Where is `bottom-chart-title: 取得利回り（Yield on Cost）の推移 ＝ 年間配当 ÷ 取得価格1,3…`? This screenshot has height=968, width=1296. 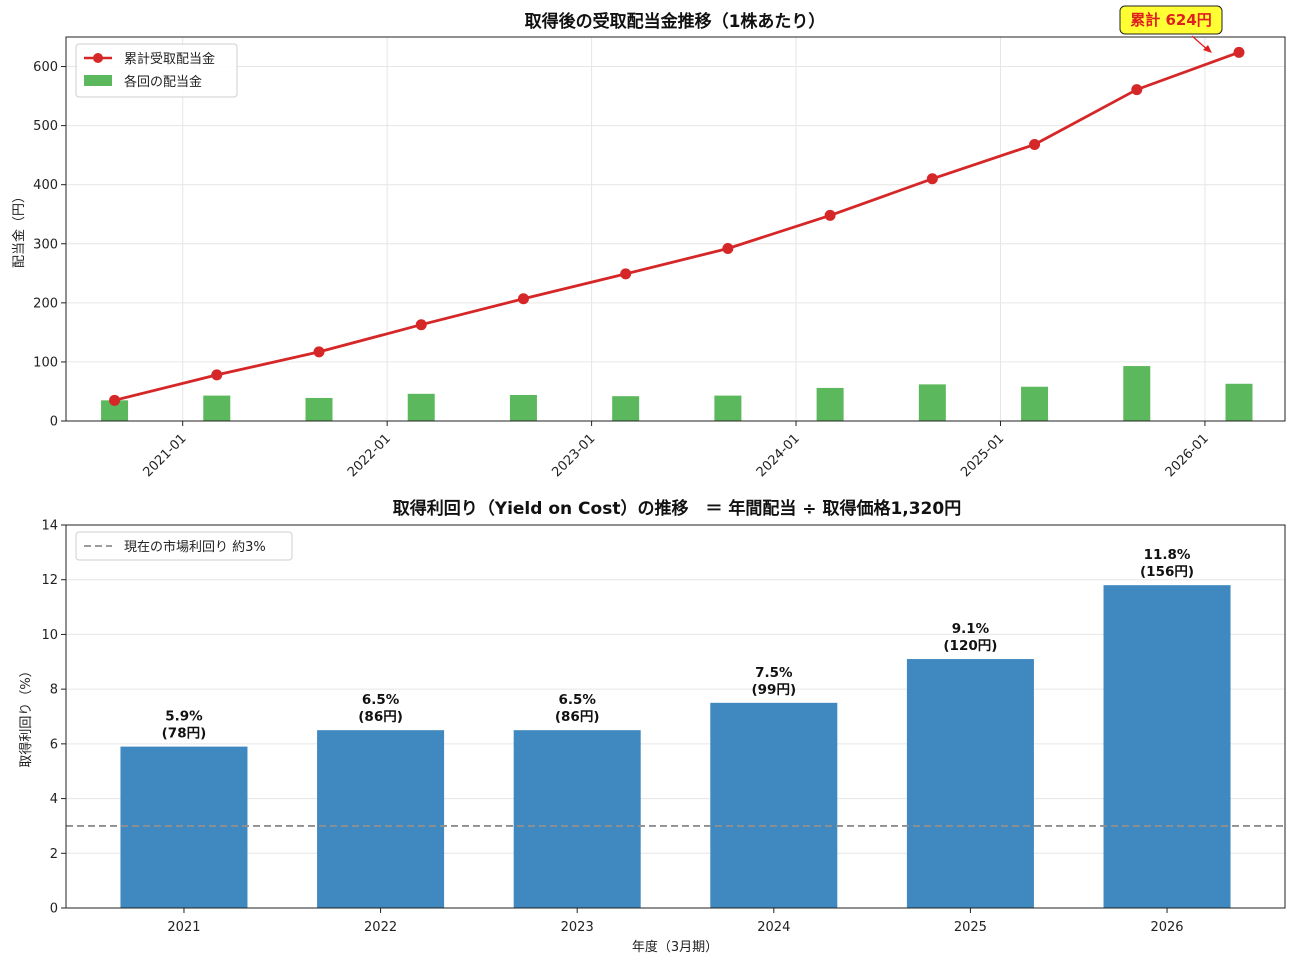 bottom-chart-title: 取得利回り（Yield on Cost）の推移 ＝ 年間配当 ÷ 取得価格1,3… is located at coordinates (677, 508).